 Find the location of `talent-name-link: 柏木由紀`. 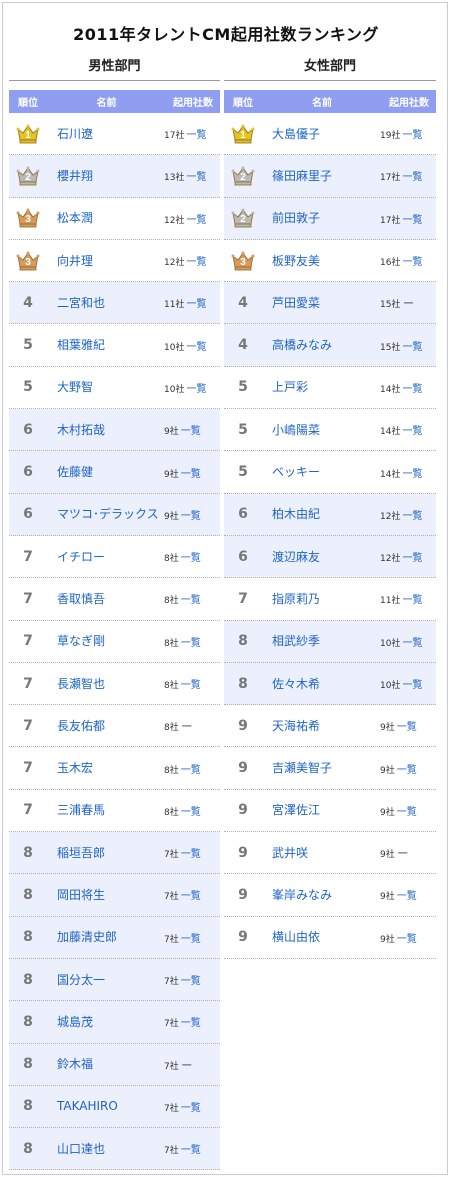

talent-name-link: 柏木由紀 is located at coordinates (296, 514).